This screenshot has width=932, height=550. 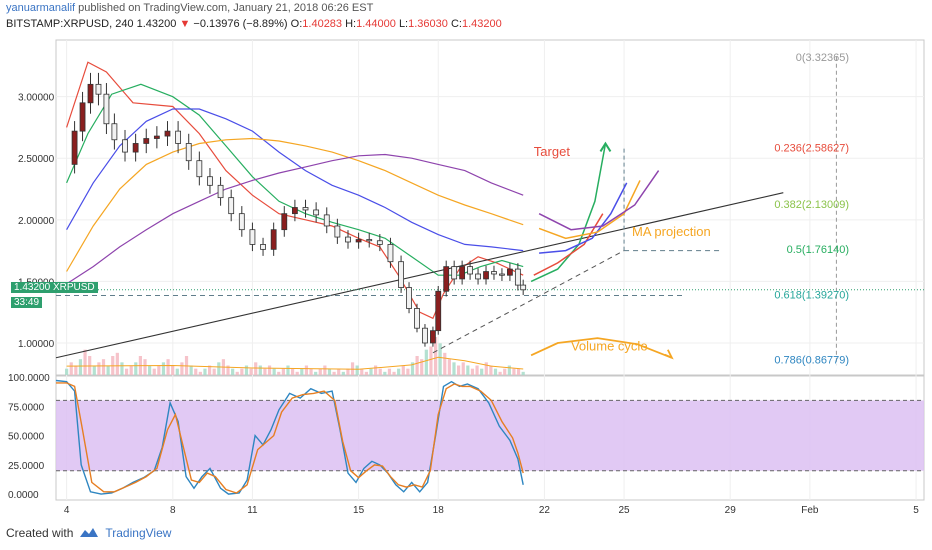 What do you see at coordinates (41, 8) in the screenshot?
I see `author-link: yanuarmanalif` at bounding box center [41, 8].